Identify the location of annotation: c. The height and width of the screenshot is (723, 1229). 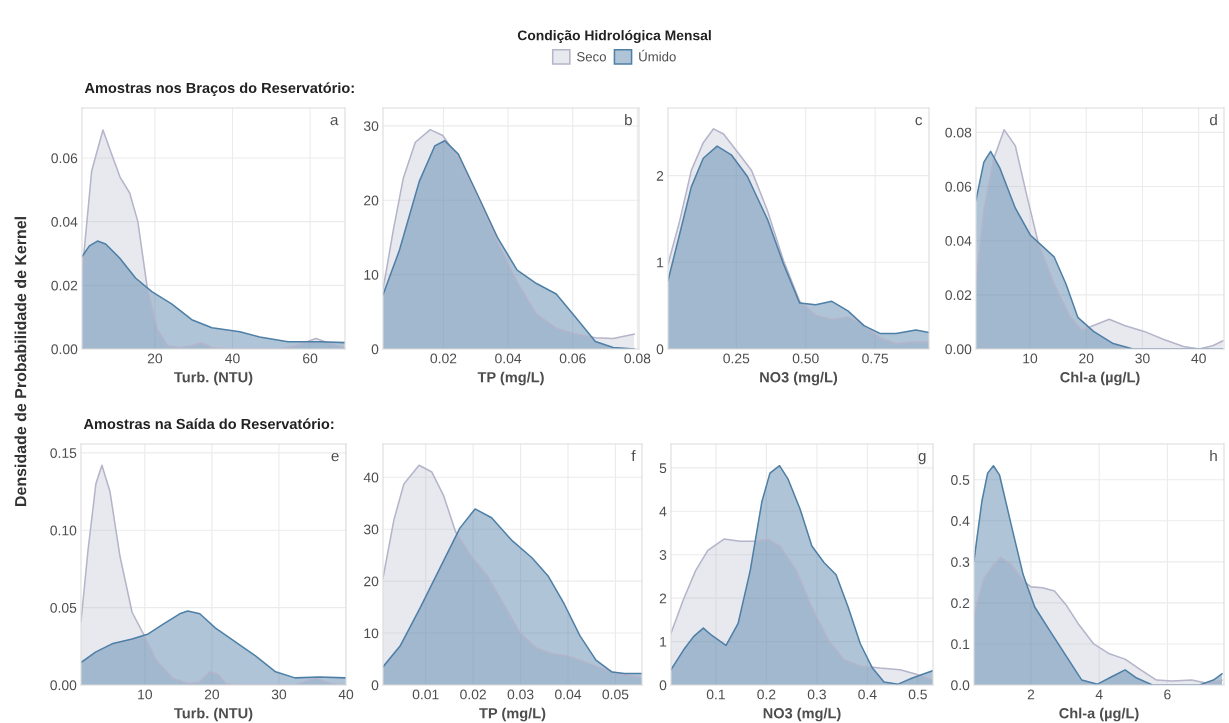
(919, 121).